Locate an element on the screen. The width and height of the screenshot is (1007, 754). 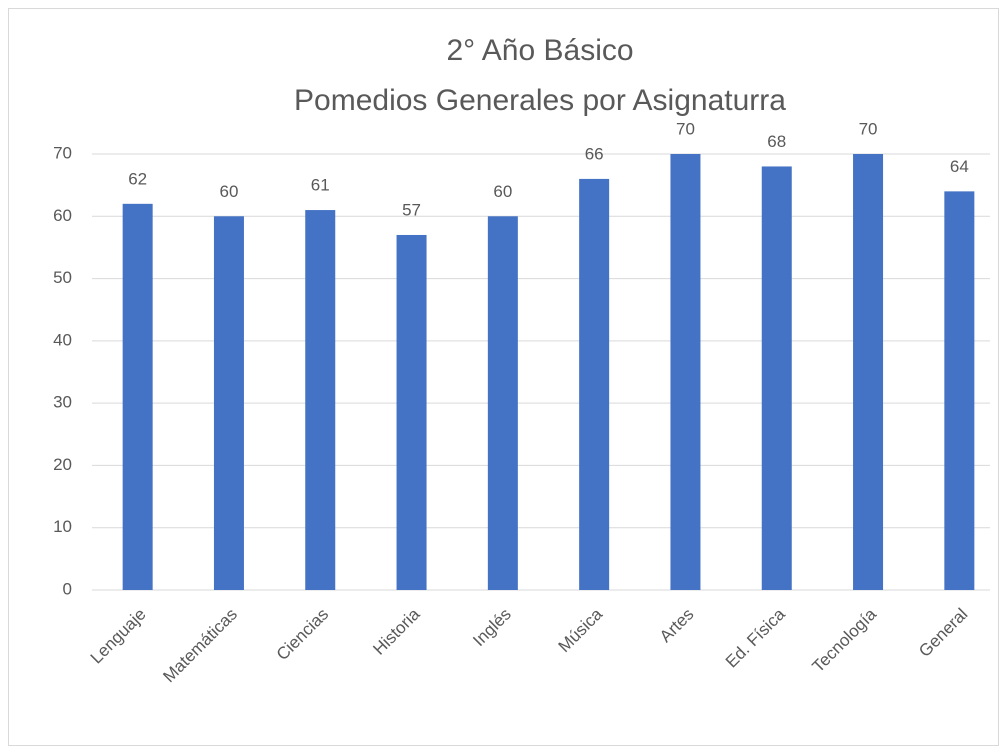
data-label: 57 is located at coordinates (411, 209).